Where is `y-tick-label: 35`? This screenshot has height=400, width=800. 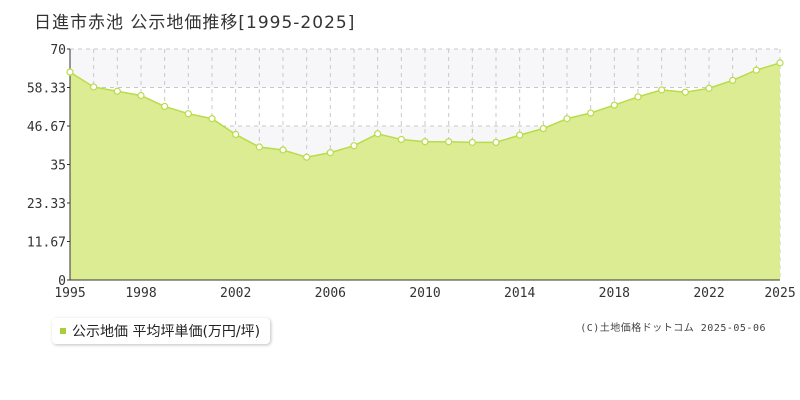
y-tick-label: 35 is located at coordinates (58, 166).